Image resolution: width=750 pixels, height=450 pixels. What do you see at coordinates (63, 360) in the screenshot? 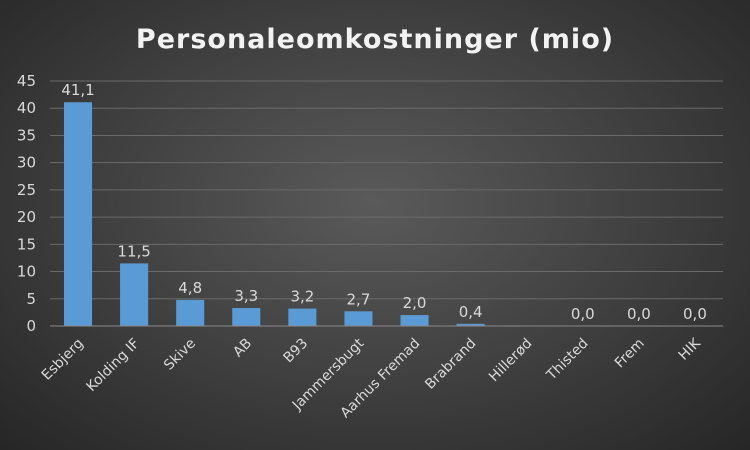
I see `category-label: Esbjerg` at bounding box center [63, 360].